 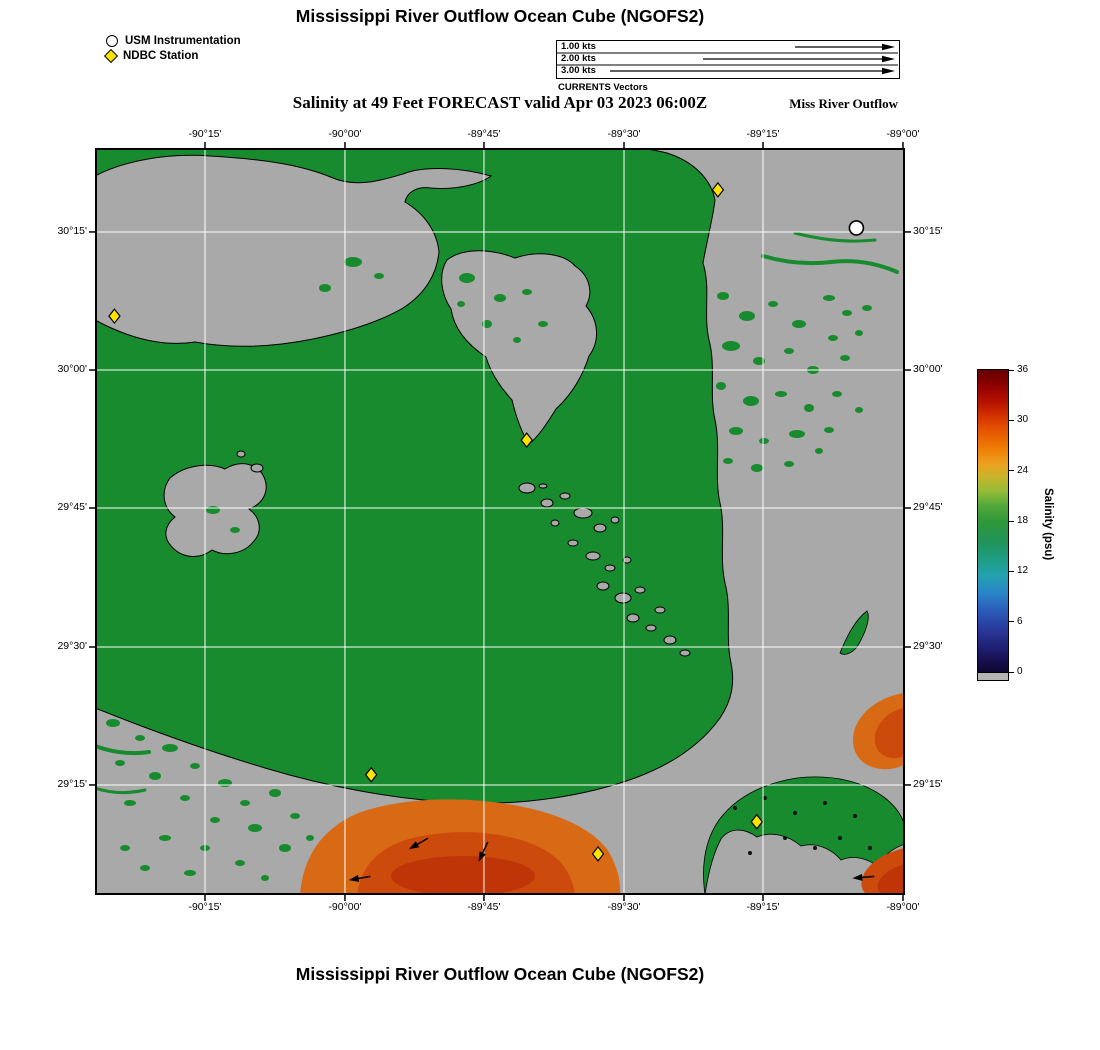 What do you see at coordinates (1023, 520) in the screenshot?
I see `colorbar-tick-label: 18` at bounding box center [1023, 520].